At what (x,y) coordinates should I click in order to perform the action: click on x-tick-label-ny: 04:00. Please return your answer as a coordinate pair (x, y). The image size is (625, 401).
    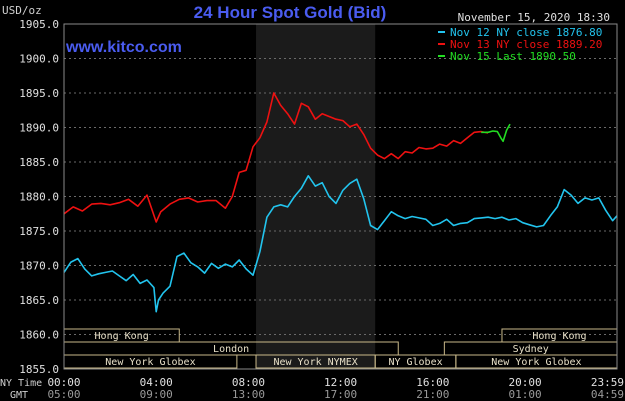
    Looking at the image, I should click on (156, 382).